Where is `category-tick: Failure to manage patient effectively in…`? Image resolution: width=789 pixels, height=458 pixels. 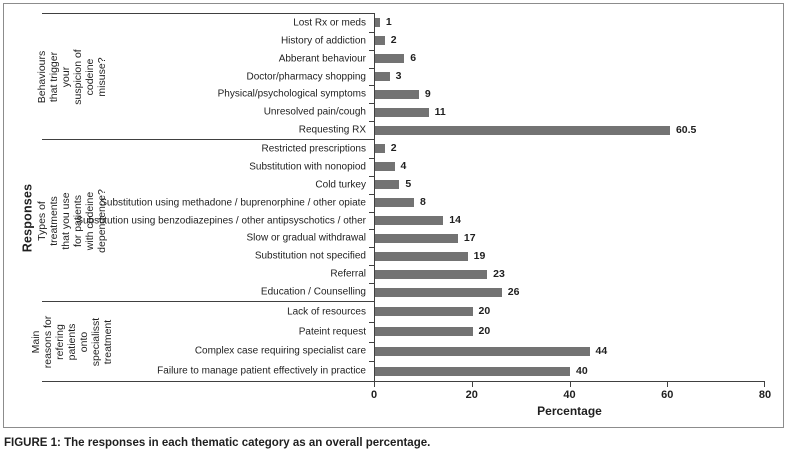
category-tick: Failure to manage patient effectively in… is located at coordinates (238, 371).